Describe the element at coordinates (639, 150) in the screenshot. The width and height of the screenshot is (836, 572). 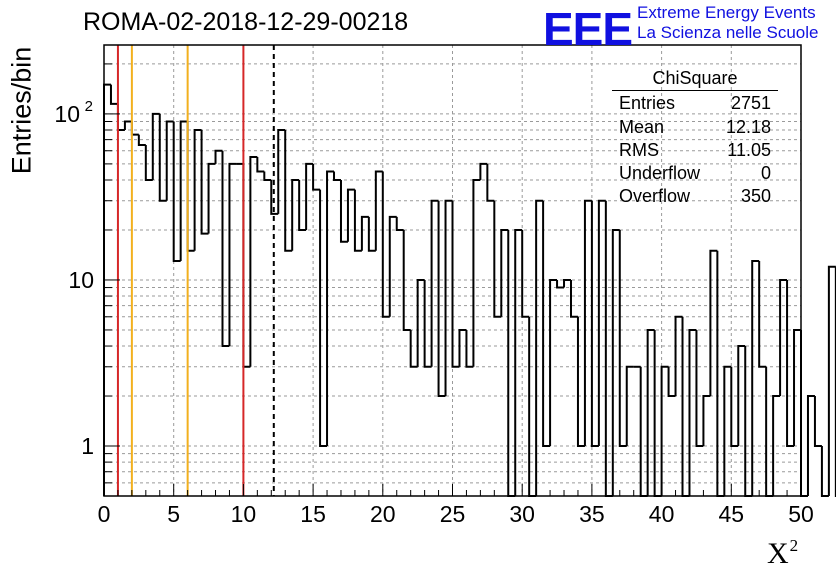
I see `stat-label: RMS` at that location.